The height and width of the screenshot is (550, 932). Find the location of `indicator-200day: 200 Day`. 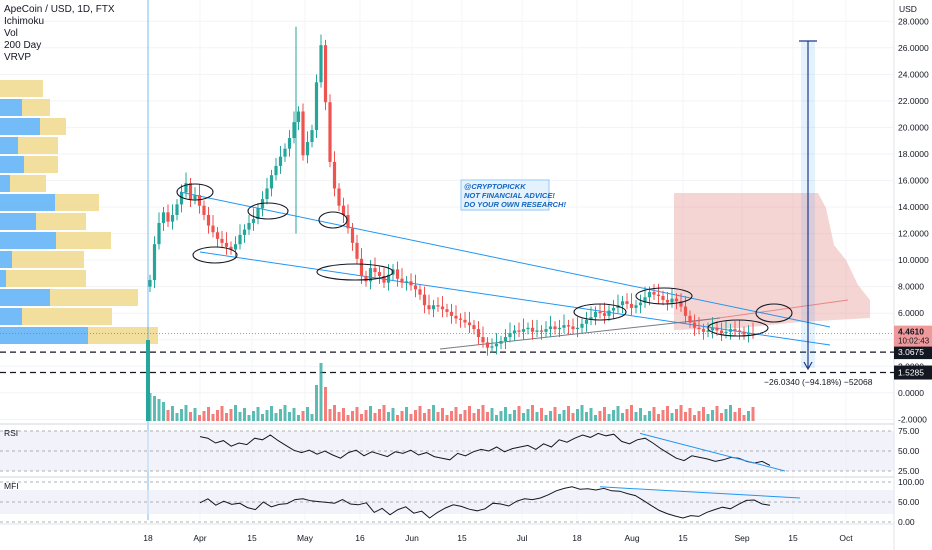

indicator-200day: 200 Day is located at coordinates (23, 45).